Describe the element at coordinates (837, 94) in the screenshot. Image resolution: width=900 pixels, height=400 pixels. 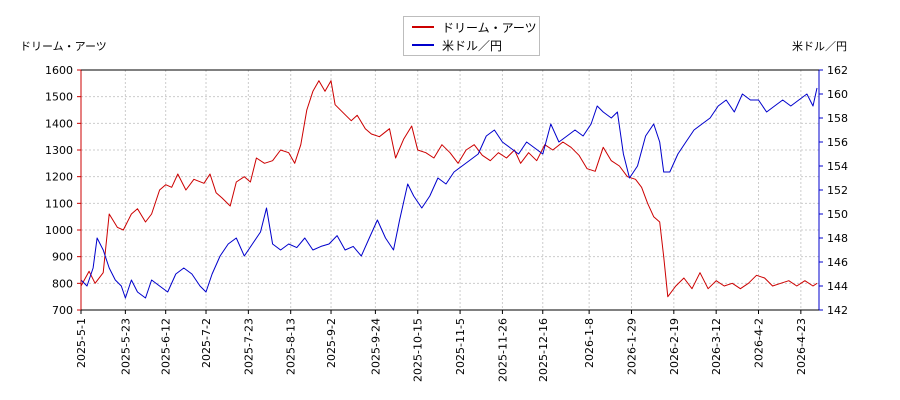
I see `right-tick-label: 160` at that location.